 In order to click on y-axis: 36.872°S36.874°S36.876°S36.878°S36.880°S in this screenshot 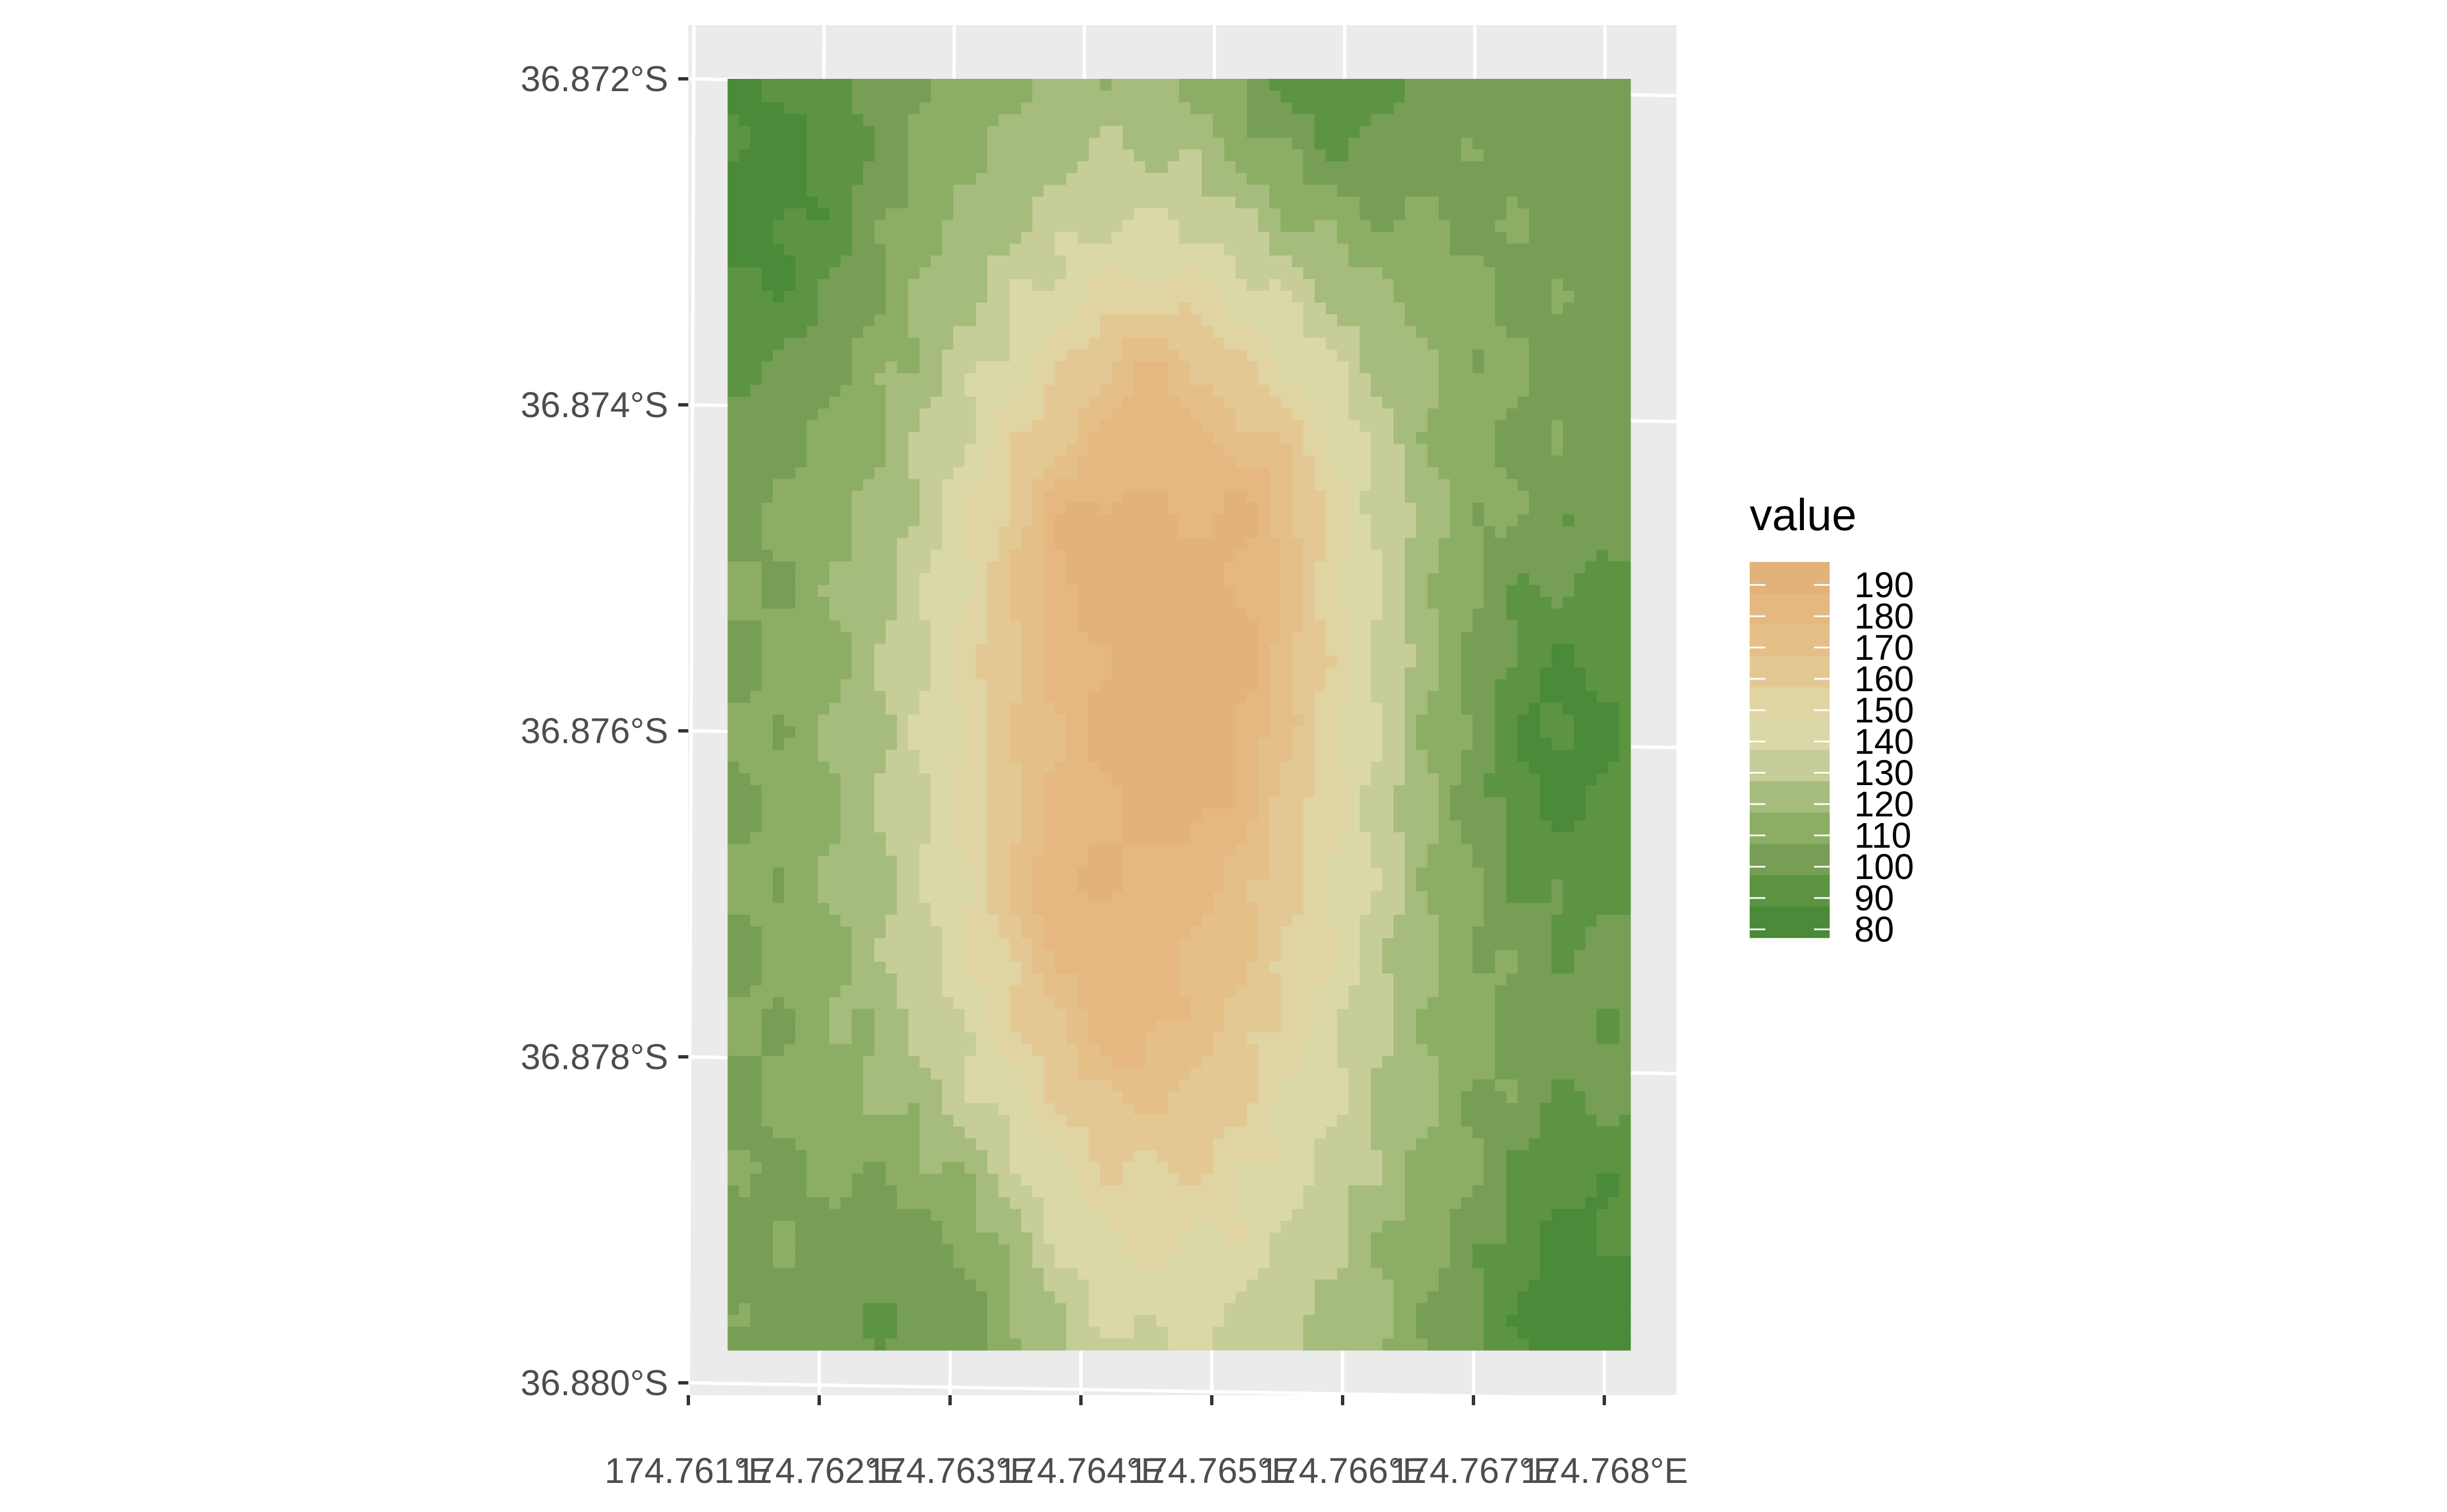, I will do `click(604, 731)`.